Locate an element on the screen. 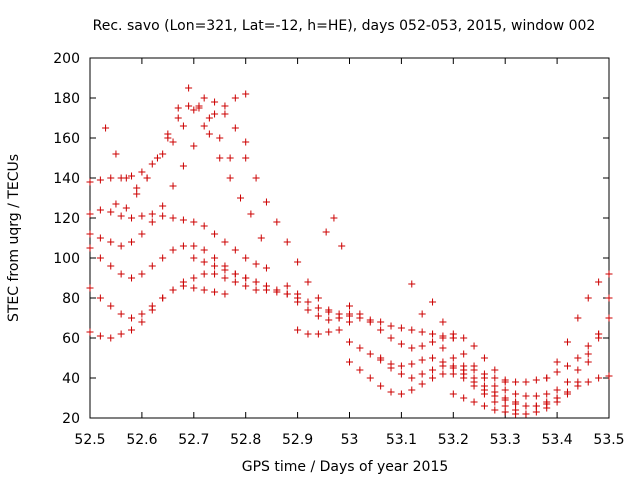 The image size is (640, 480). y-axis-label: STEC from uqrg / TECUs is located at coordinates (14, 238).